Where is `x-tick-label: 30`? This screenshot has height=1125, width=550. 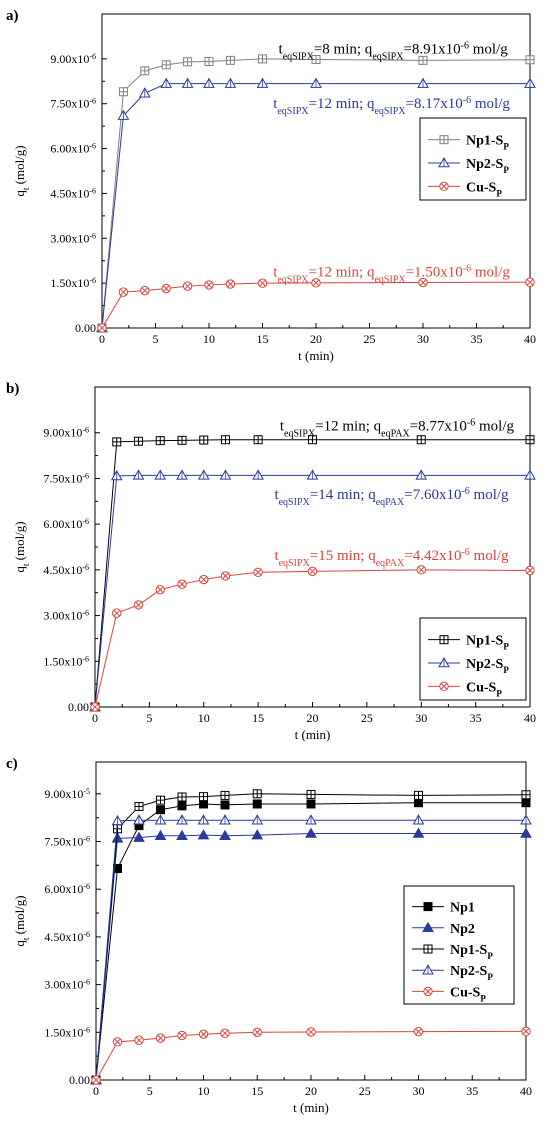
x-tick-label: 30 is located at coordinates (419, 1091).